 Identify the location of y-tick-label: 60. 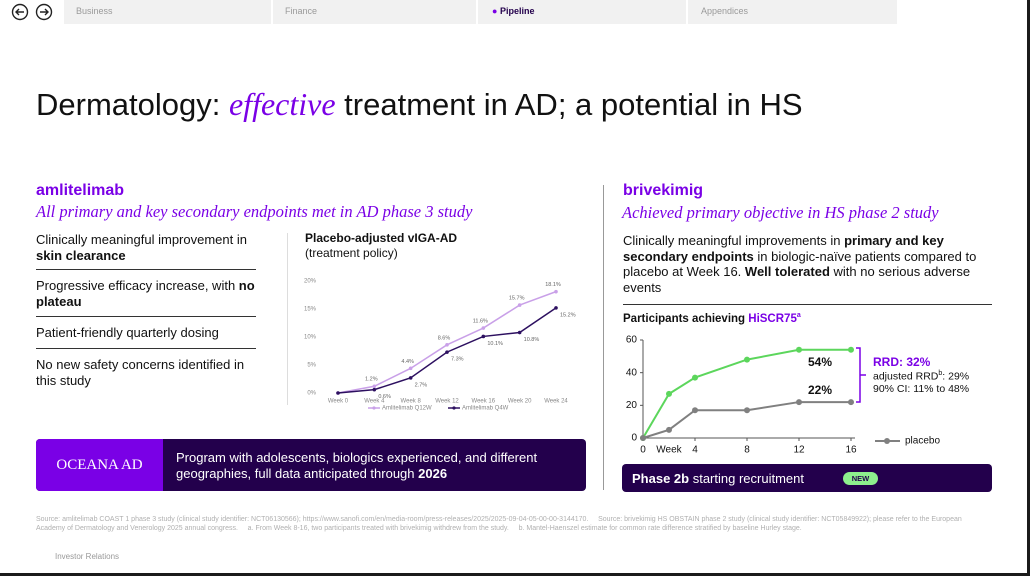
(632, 340).